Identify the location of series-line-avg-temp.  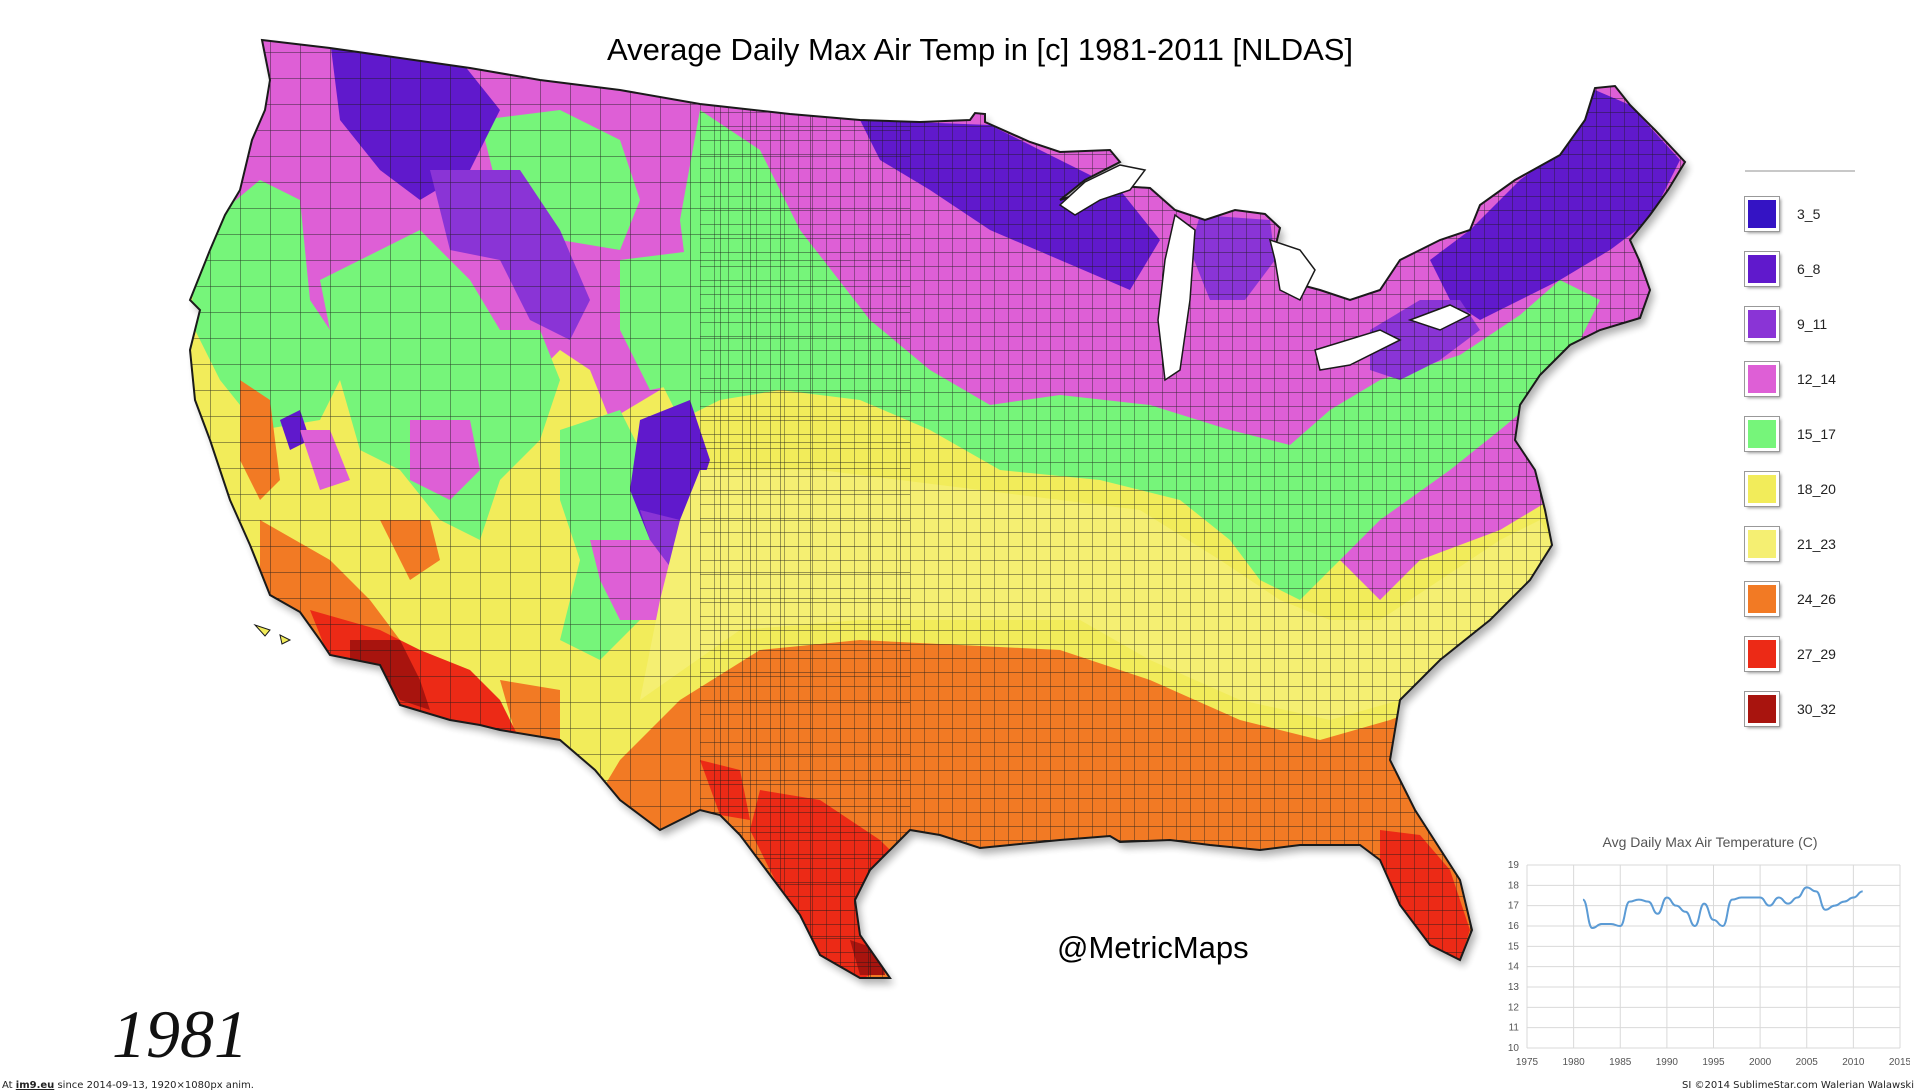
(1722, 908).